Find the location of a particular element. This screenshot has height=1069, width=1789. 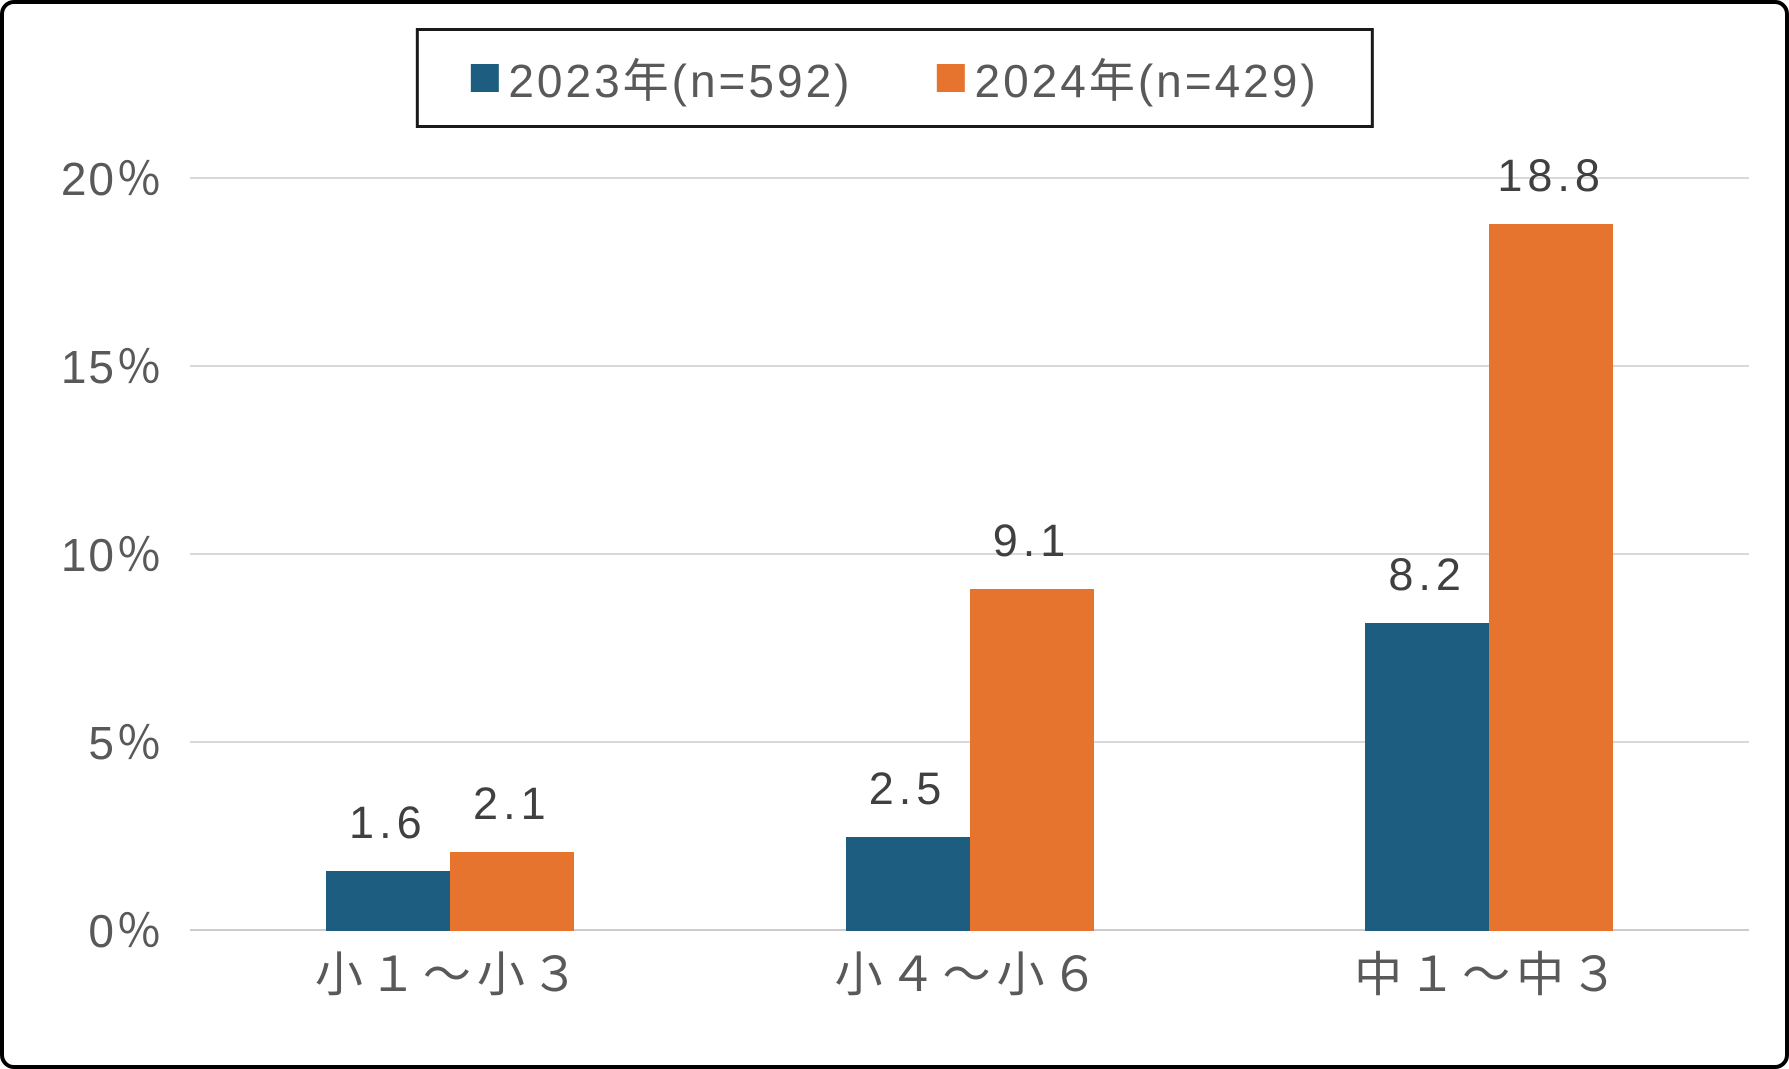

legend-swatch-2023-icon is located at coordinates (484, 78).